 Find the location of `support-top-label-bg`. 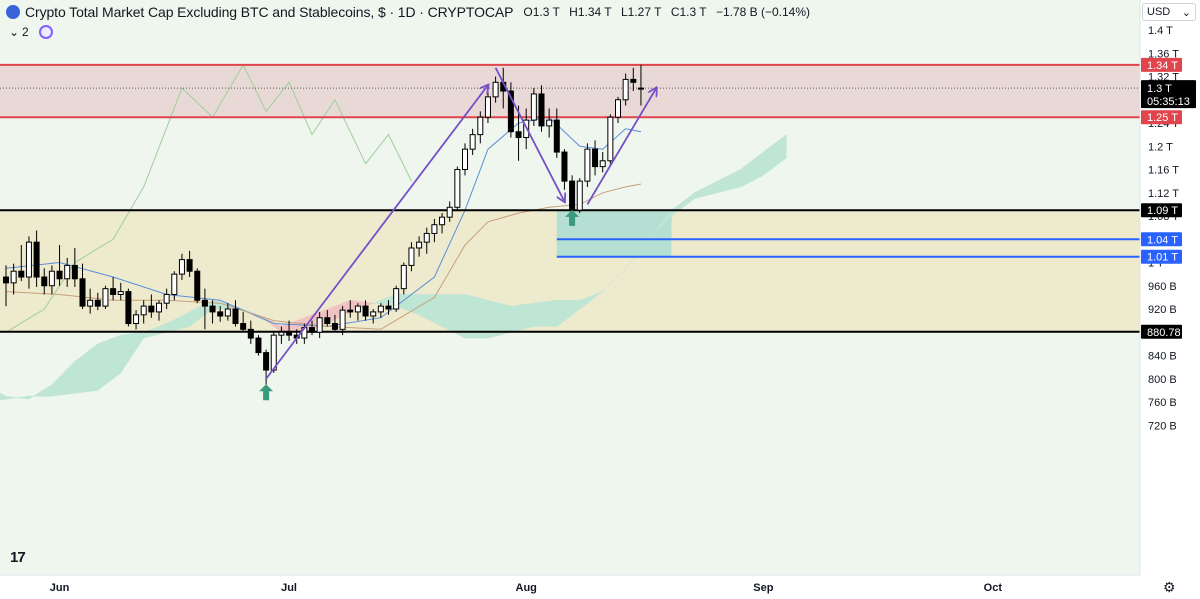

support-top-label-bg is located at coordinates (1161, 210).